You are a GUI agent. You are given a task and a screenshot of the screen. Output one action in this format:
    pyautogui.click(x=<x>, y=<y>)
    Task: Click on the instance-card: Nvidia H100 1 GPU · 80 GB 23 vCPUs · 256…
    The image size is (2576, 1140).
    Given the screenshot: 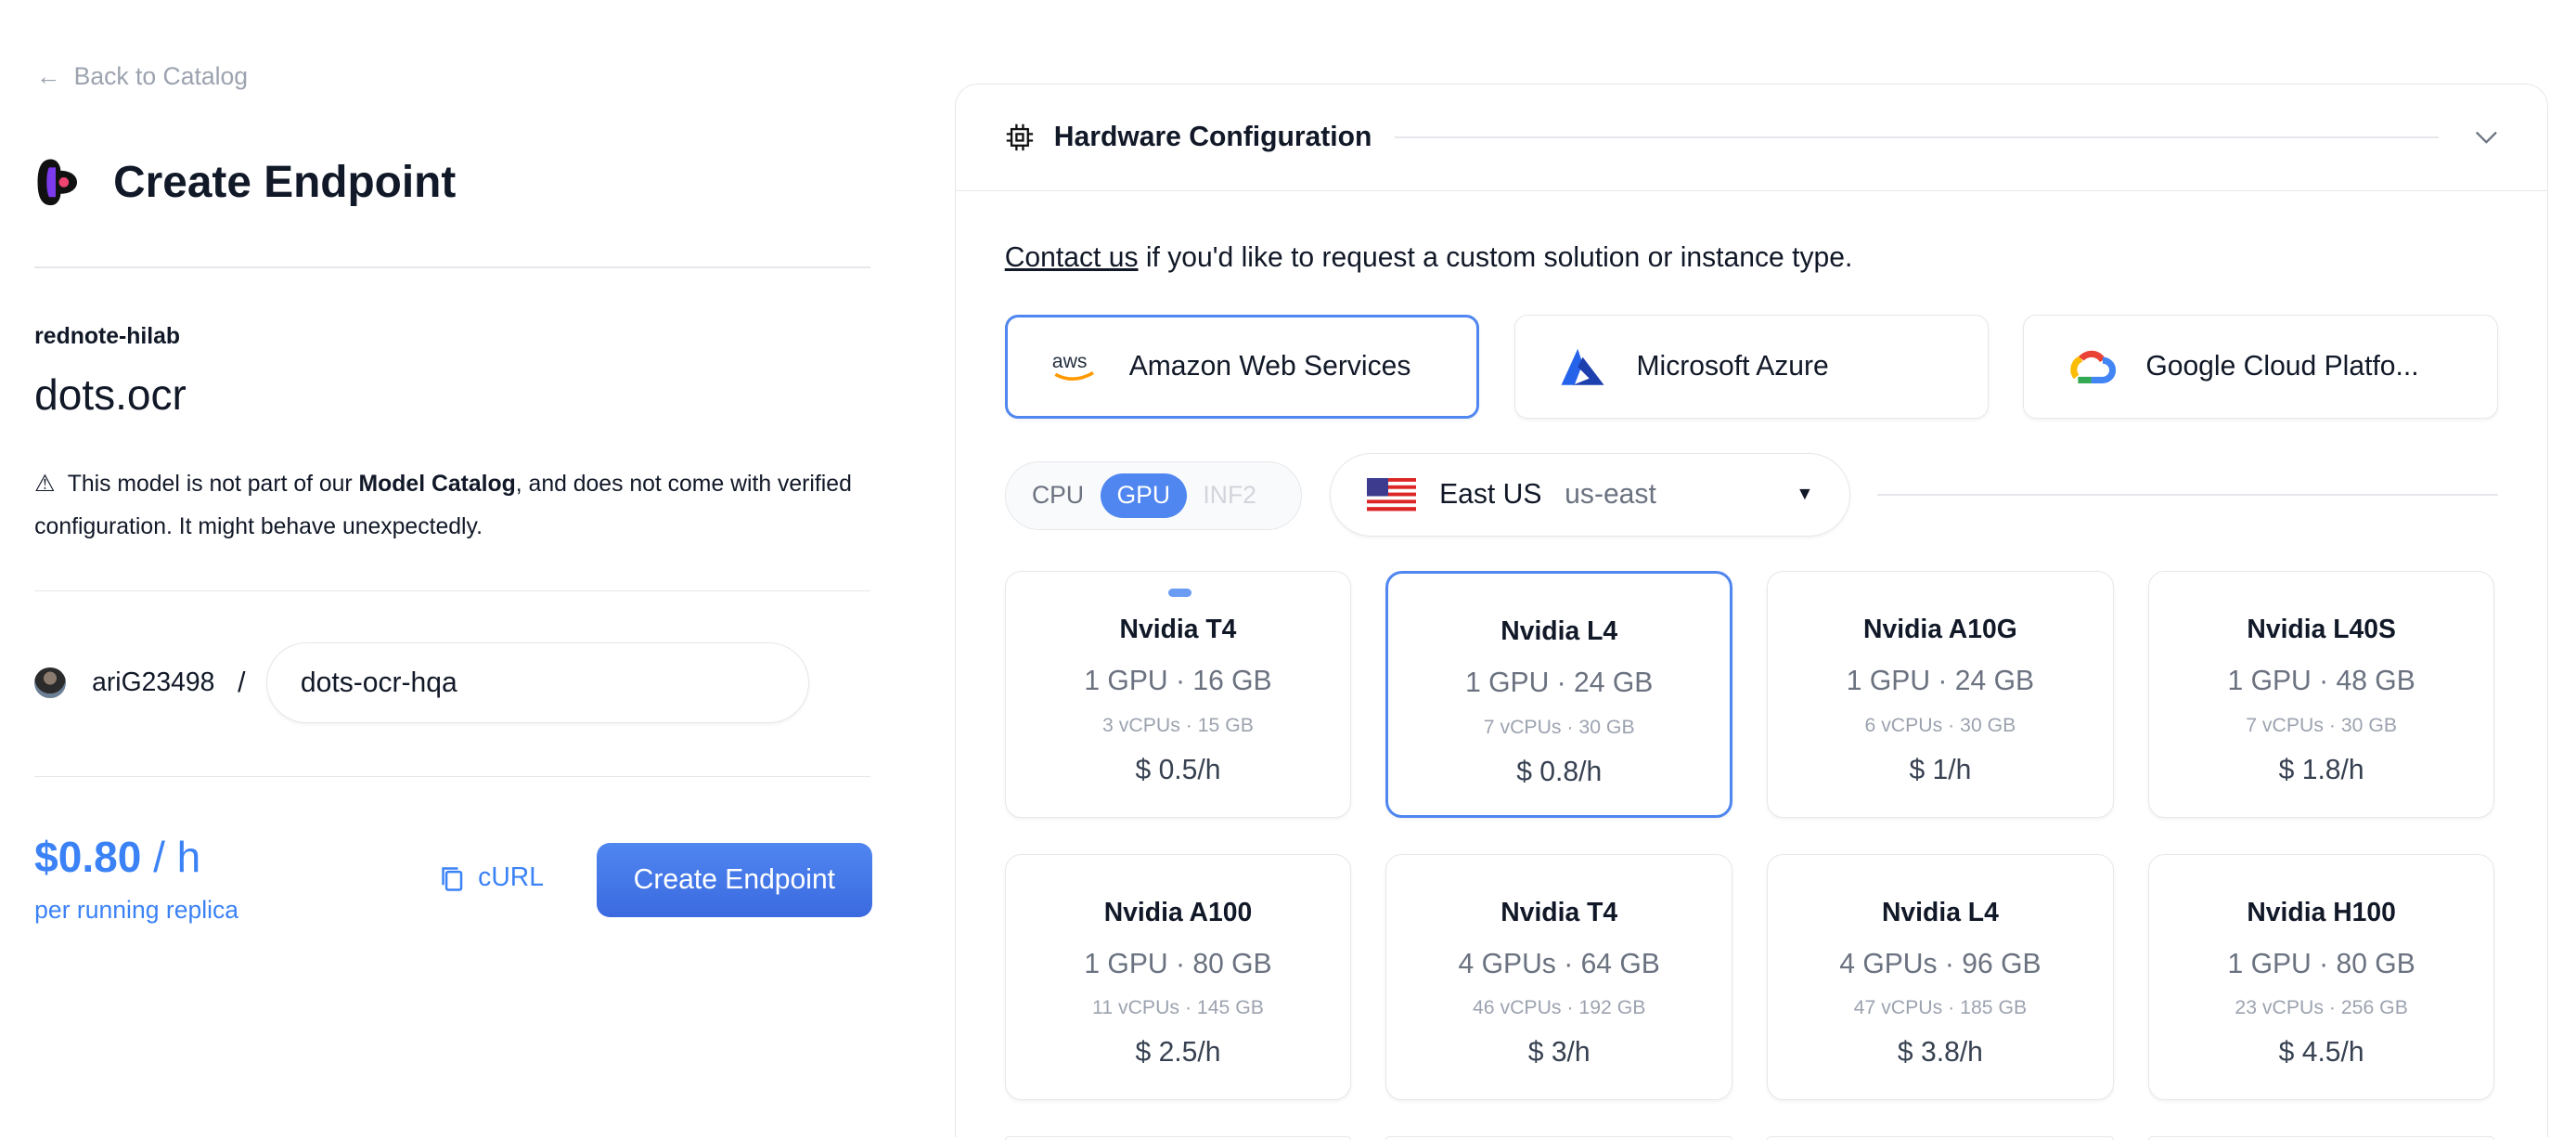 What is the action you would take?
    pyautogui.click(x=2321, y=977)
    